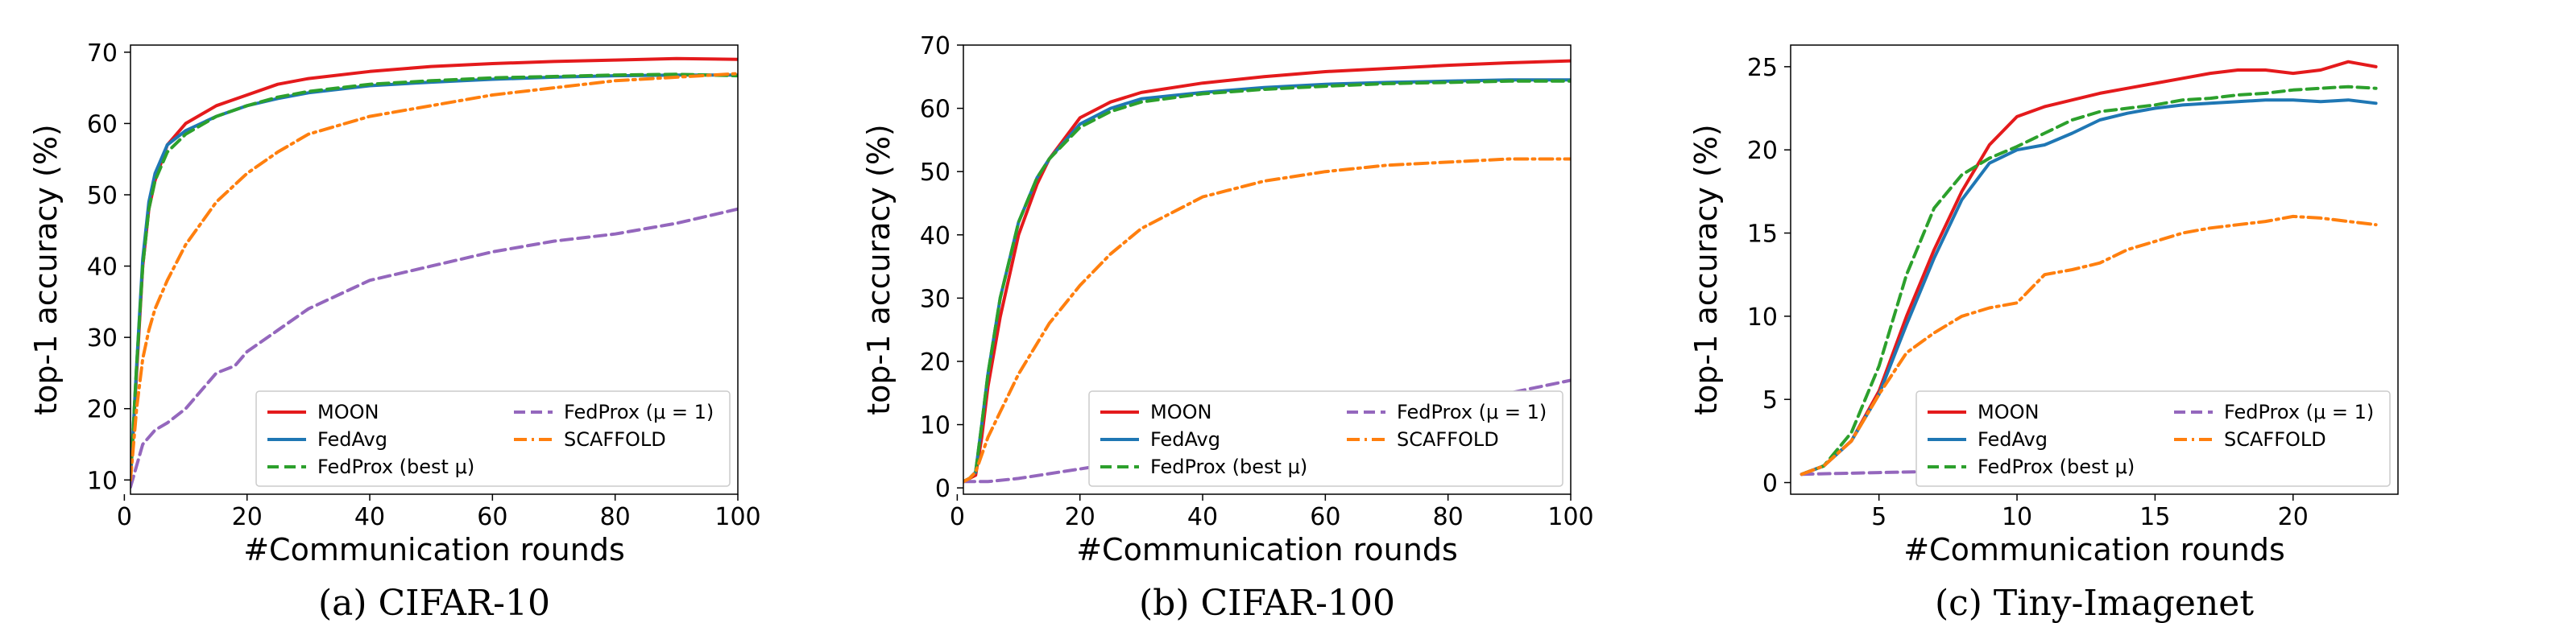 The image size is (2576, 623). Describe the element at coordinates (1267, 603) in the screenshot. I see `panel-caption: (b) CIFAR-100` at that location.